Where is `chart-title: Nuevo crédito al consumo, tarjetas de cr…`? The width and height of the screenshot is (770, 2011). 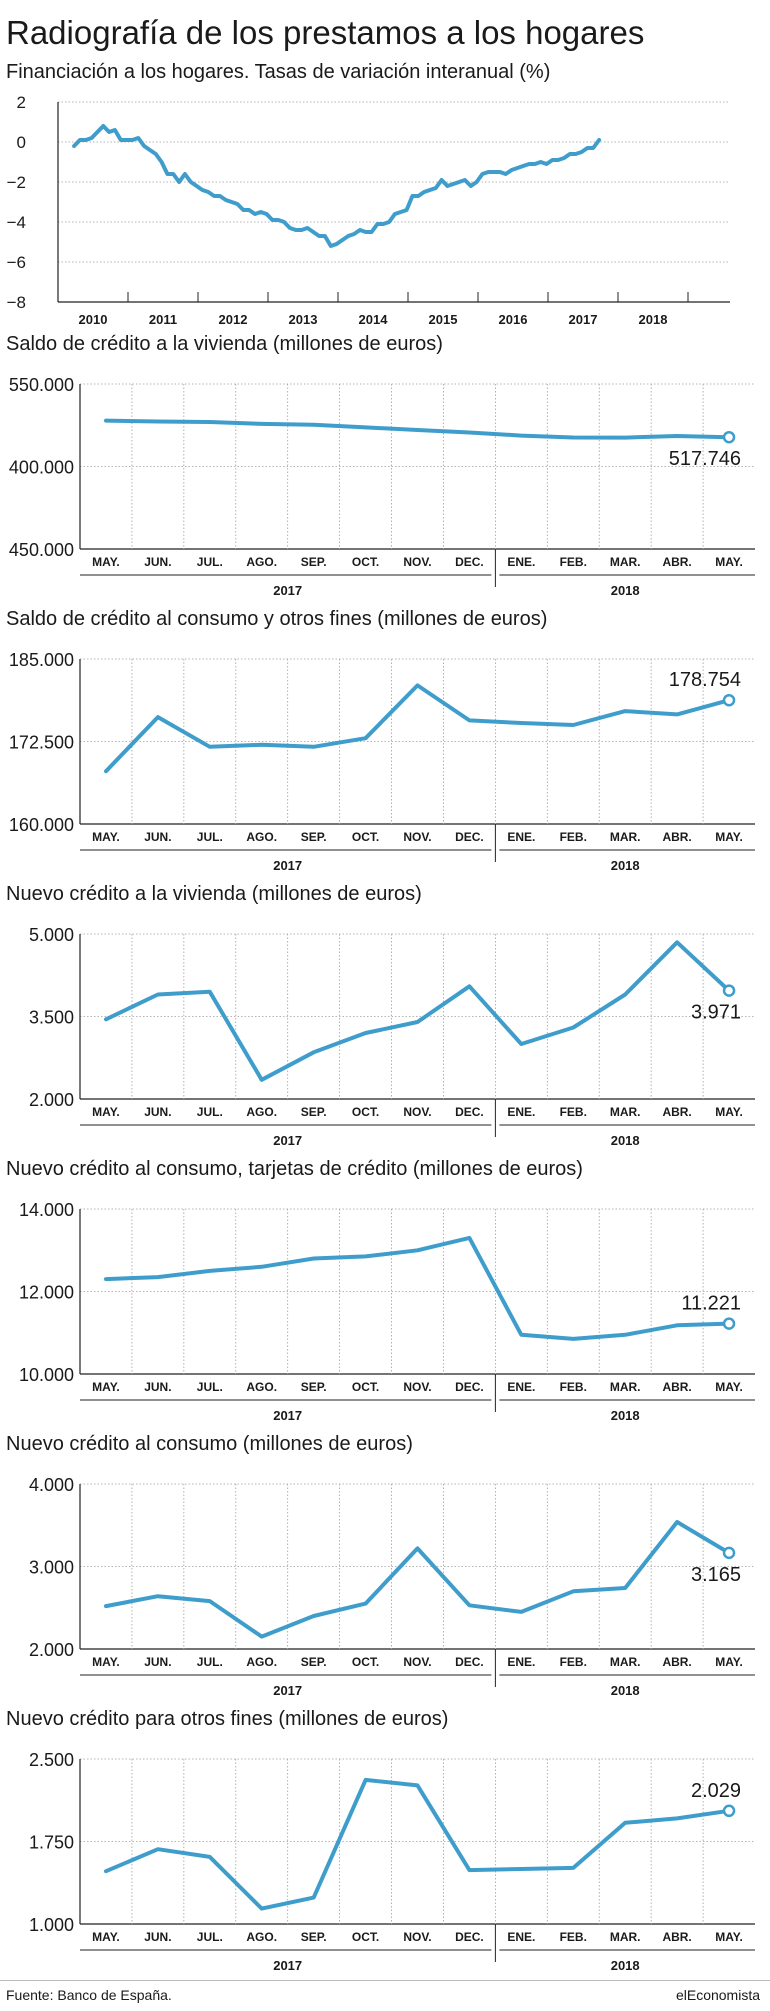
chart-title: Nuevo crédito al consumo, tarjetas de cr… is located at coordinates (294, 1169).